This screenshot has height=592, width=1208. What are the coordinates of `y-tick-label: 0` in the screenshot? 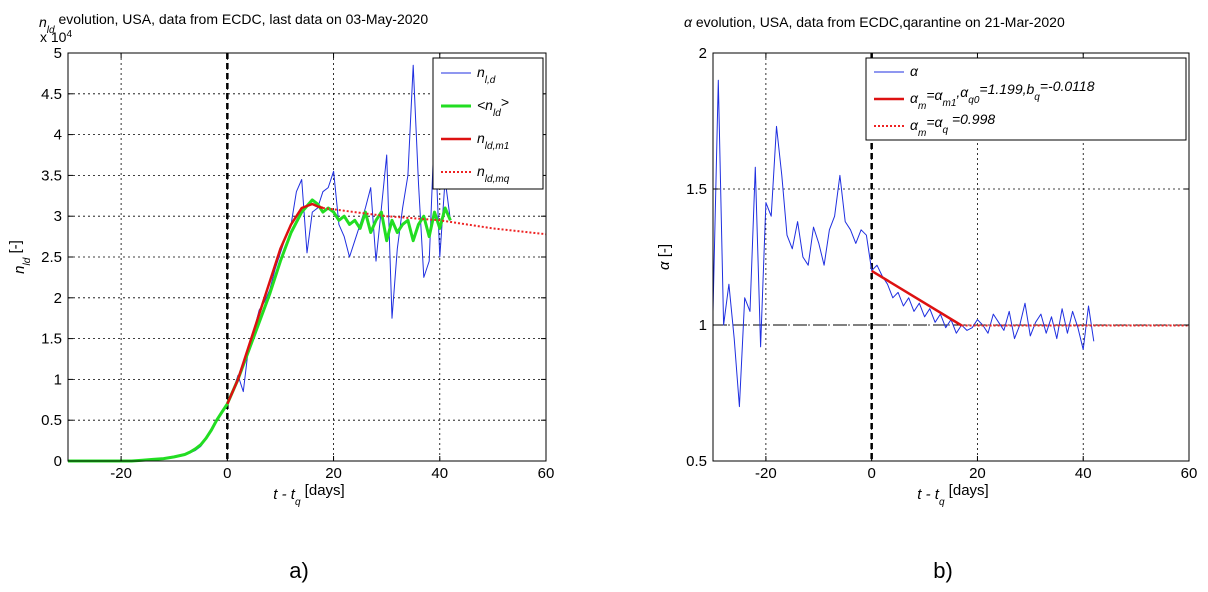 It's located at (58, 461).